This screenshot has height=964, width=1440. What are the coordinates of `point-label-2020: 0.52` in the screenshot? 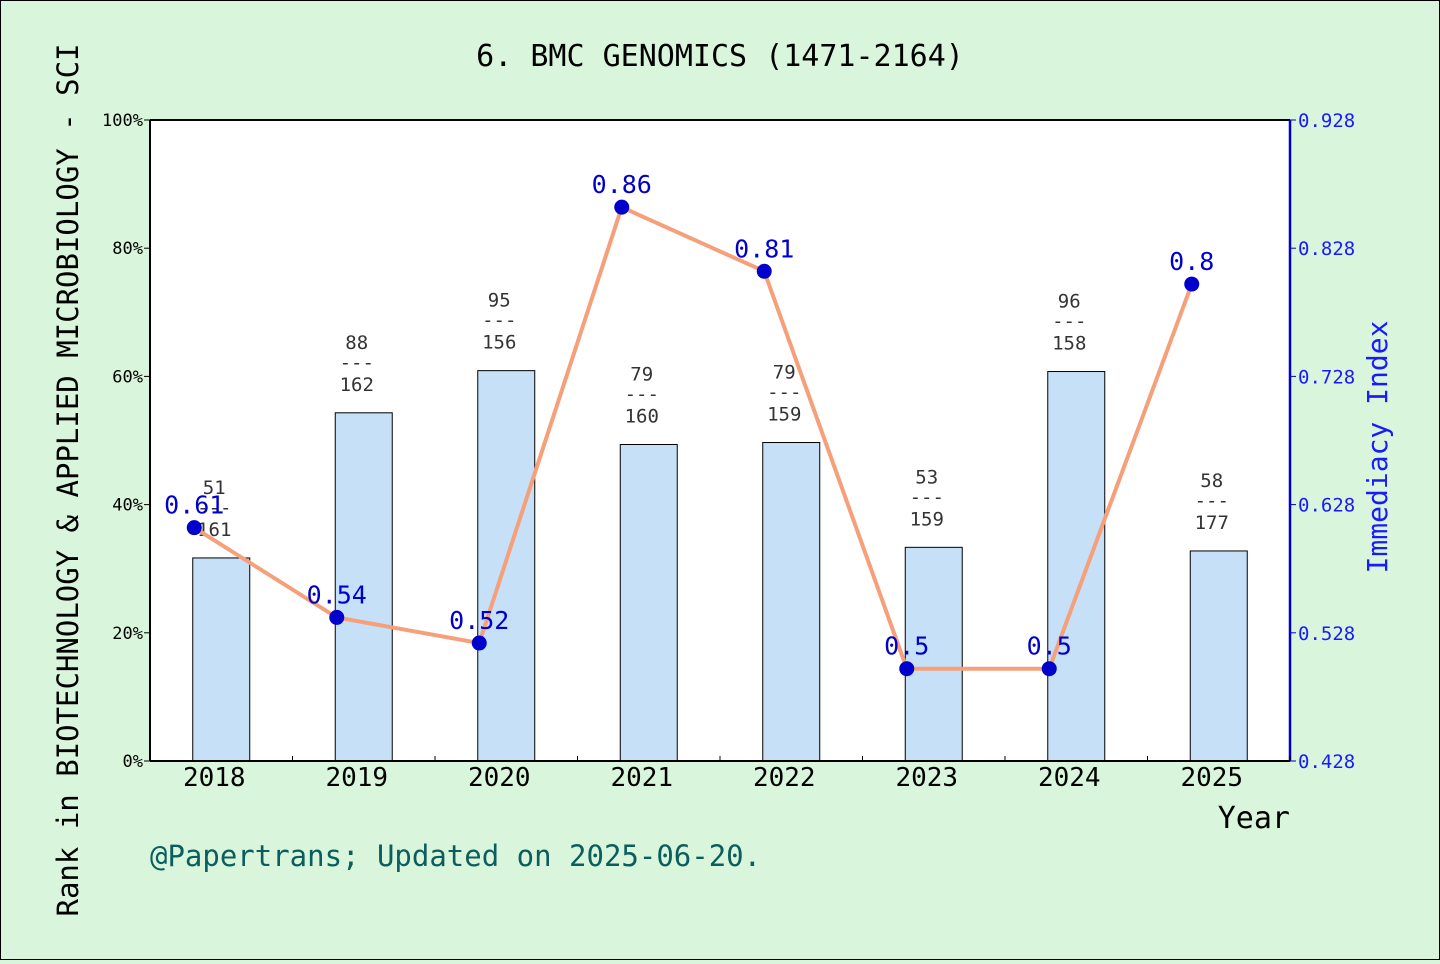 It's located at (479, 620).